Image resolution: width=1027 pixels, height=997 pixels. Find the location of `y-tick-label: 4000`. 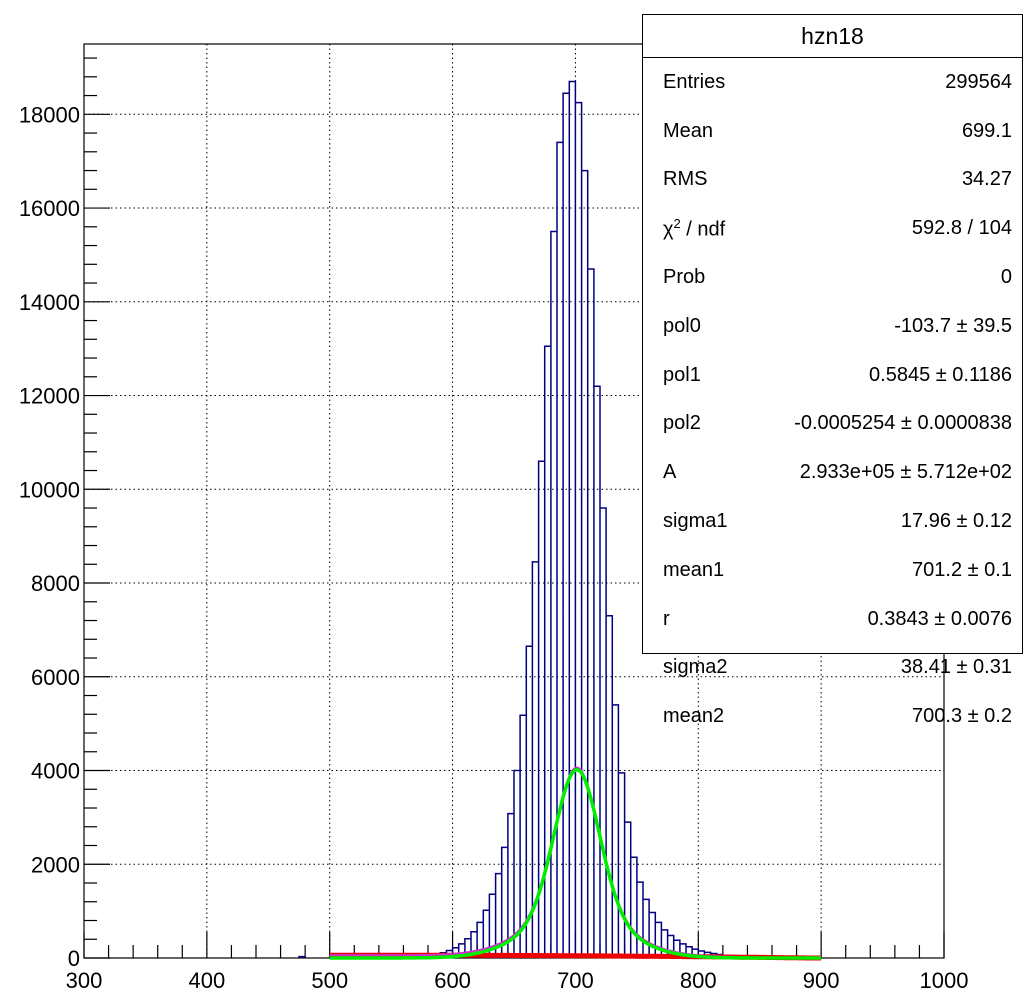

y-tick-label: 4000 is located at coordinates (55, 771).